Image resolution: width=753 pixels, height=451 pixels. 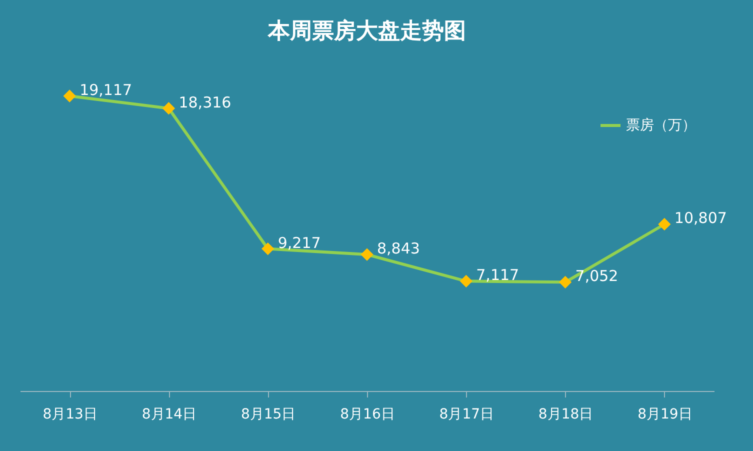 I want to click on x-tick-label: 8月17日, so click(x=466, y=414).